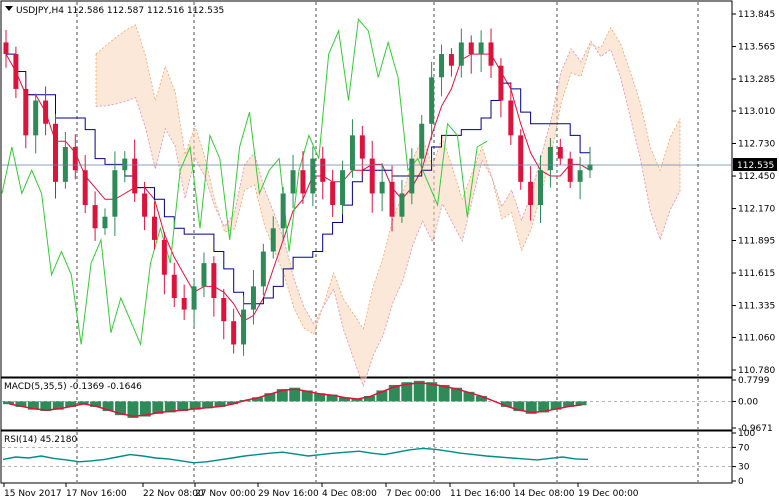 Image resolution: width=779 pixels, height=504 pixels. I want to click on current-price-badge, so click(755, 164).